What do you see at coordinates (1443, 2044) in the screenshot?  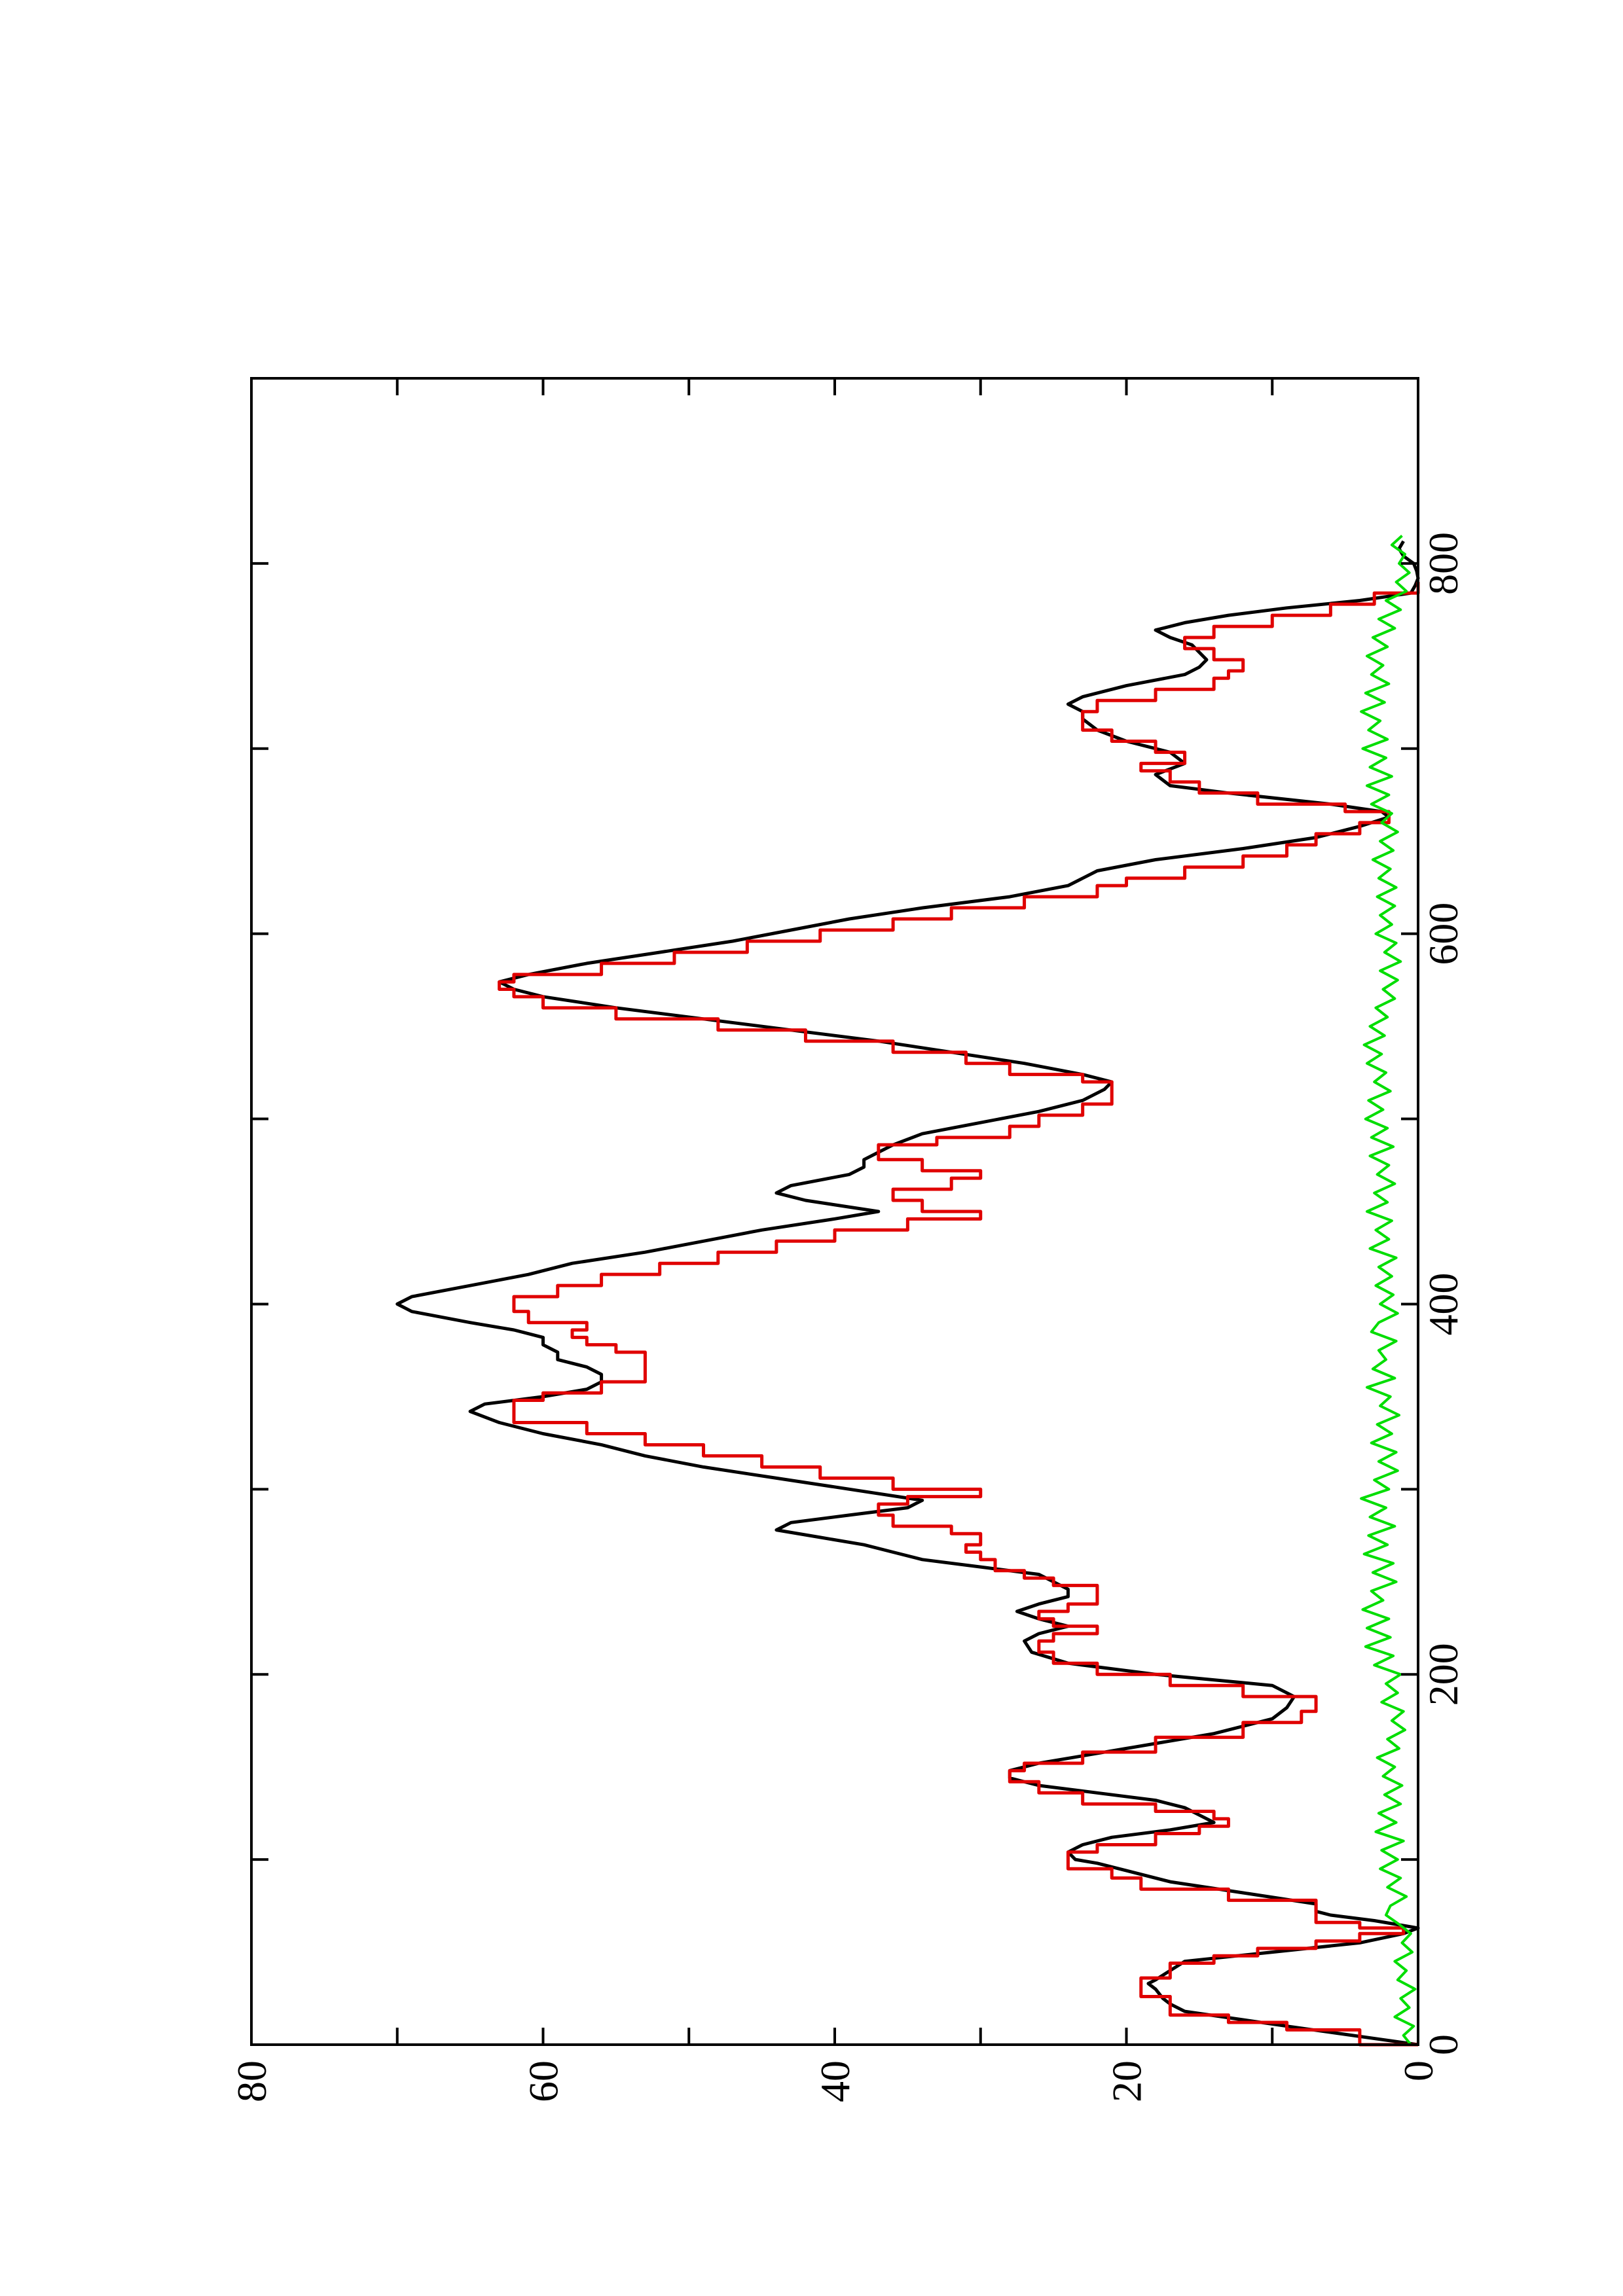 I see `x-tick-label: 0` at bounding box center [1443, 2044].